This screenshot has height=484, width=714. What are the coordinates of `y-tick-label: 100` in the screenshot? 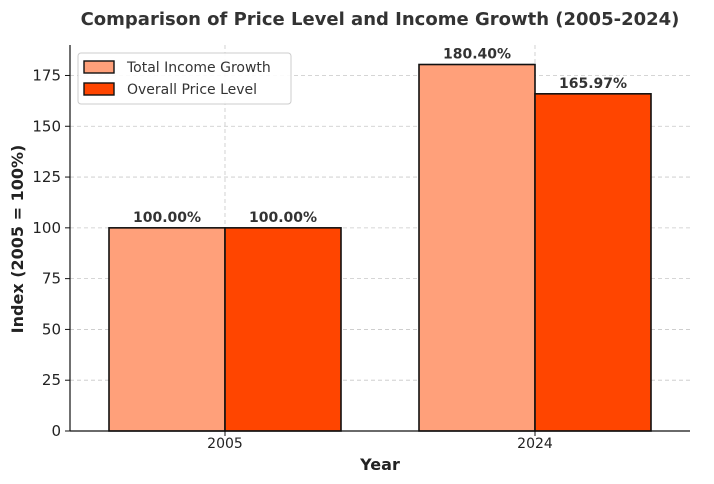 It's located at (46, 228).